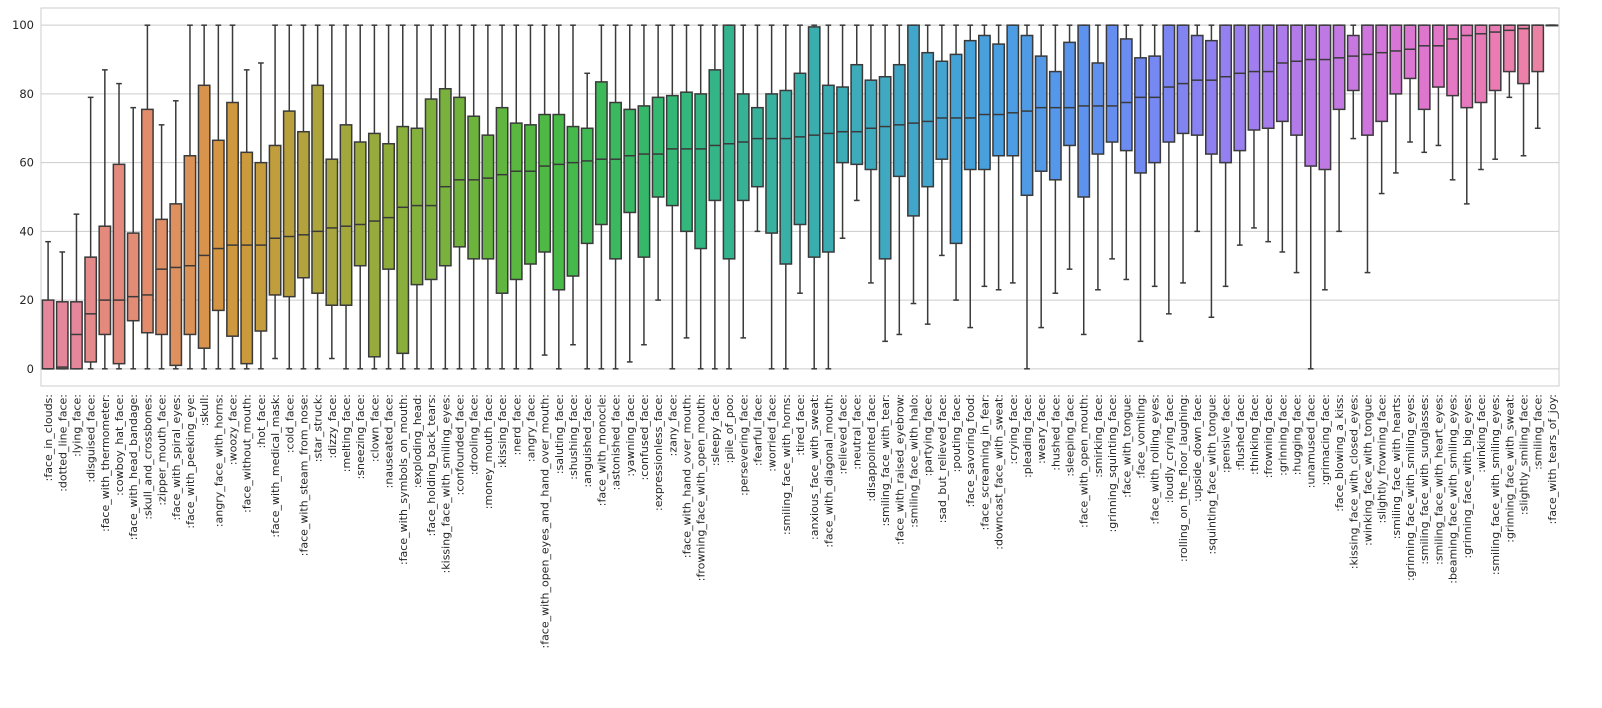 This screenshot has width=1602, height=708. What do you see at coordinates (956, 162) in the screenshot?
I see `box-pouting_face` at bounding box center [956, 162].